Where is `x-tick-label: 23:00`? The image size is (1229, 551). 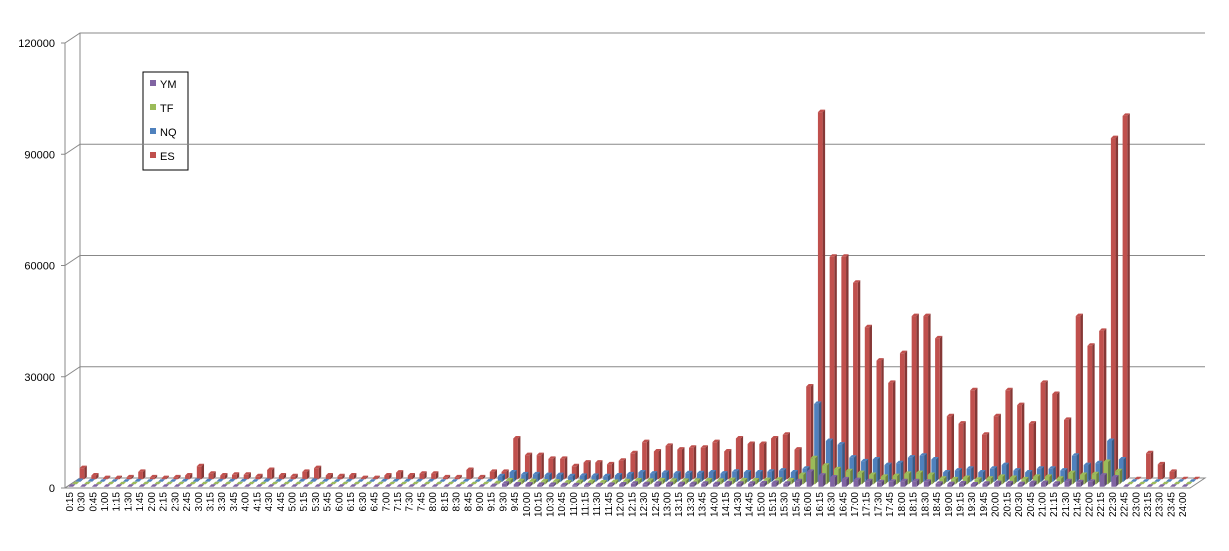
x-tick-label: 23:00 is located at coordinates (1136, 504).